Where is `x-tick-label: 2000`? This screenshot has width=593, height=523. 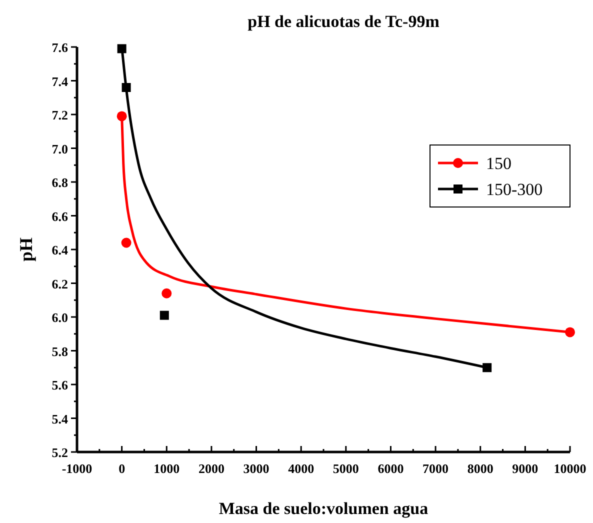 x-tick-label: 2000 is located at coordinates (211, 468).